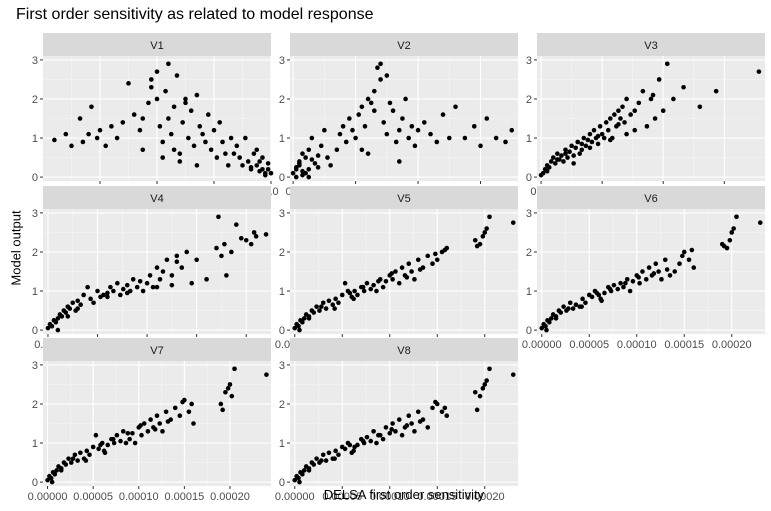 Image resolution: width=771 pixels, height=511 pixels. Describe the element at coordinates (684, 345) in the screenshot. I see `x-tick-label: 0.00015` at that location.